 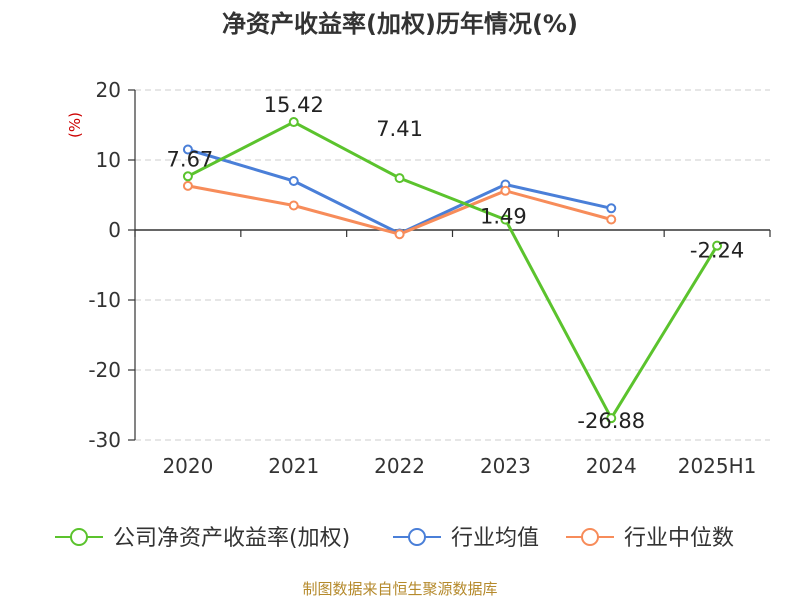 I want to click on x-tick-label: 2022, so click(x=399, y=466).